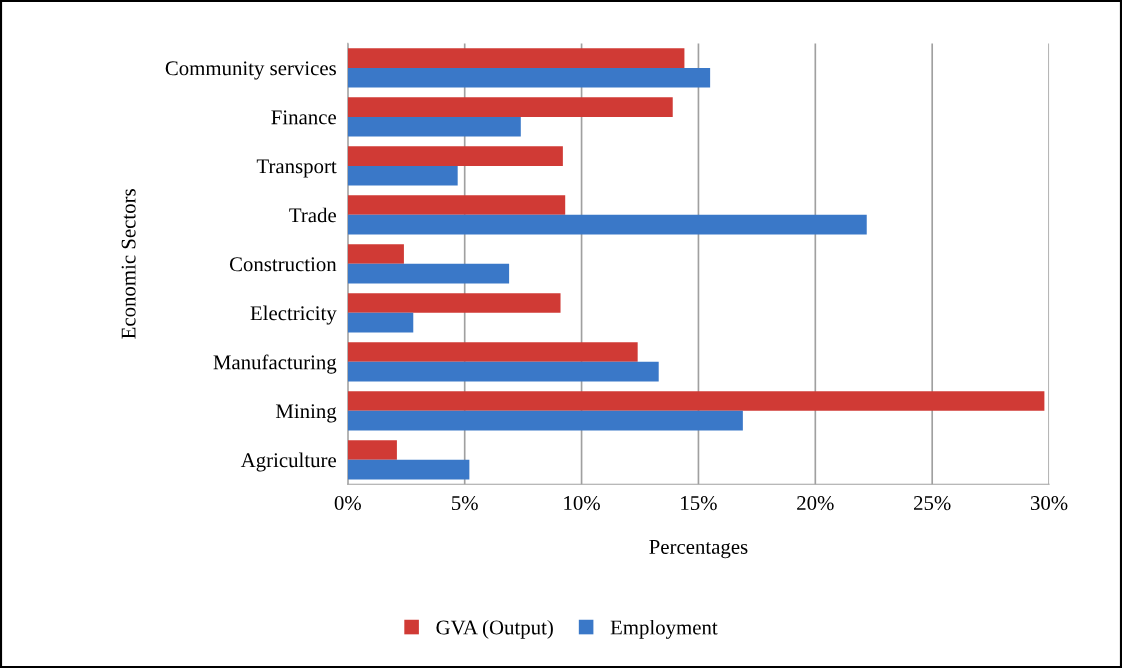 The width and height of the screenshot is (1122, 668). Describe the element at coordinates (296, 168) in the screenshot. I see `y-tick-label: Transport` at that location.